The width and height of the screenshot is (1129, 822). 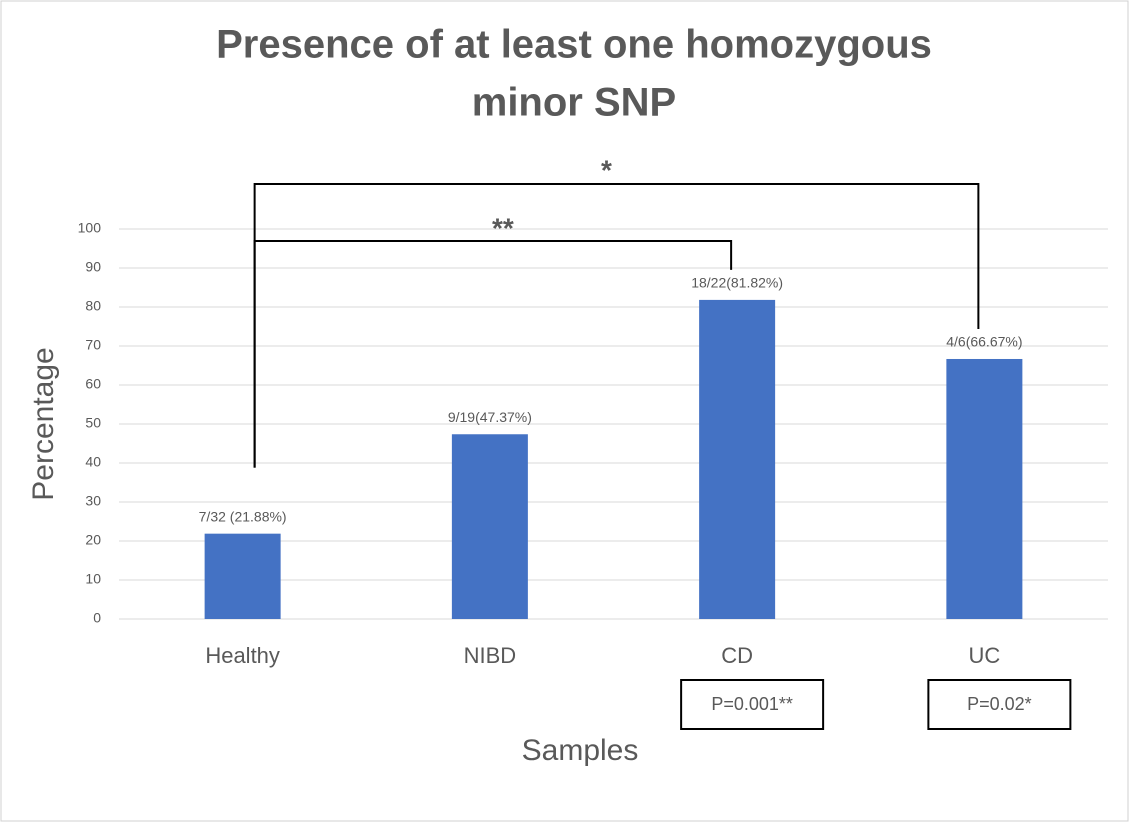 I want to click on y-tick-label: 20, so click(x=93, y=540).